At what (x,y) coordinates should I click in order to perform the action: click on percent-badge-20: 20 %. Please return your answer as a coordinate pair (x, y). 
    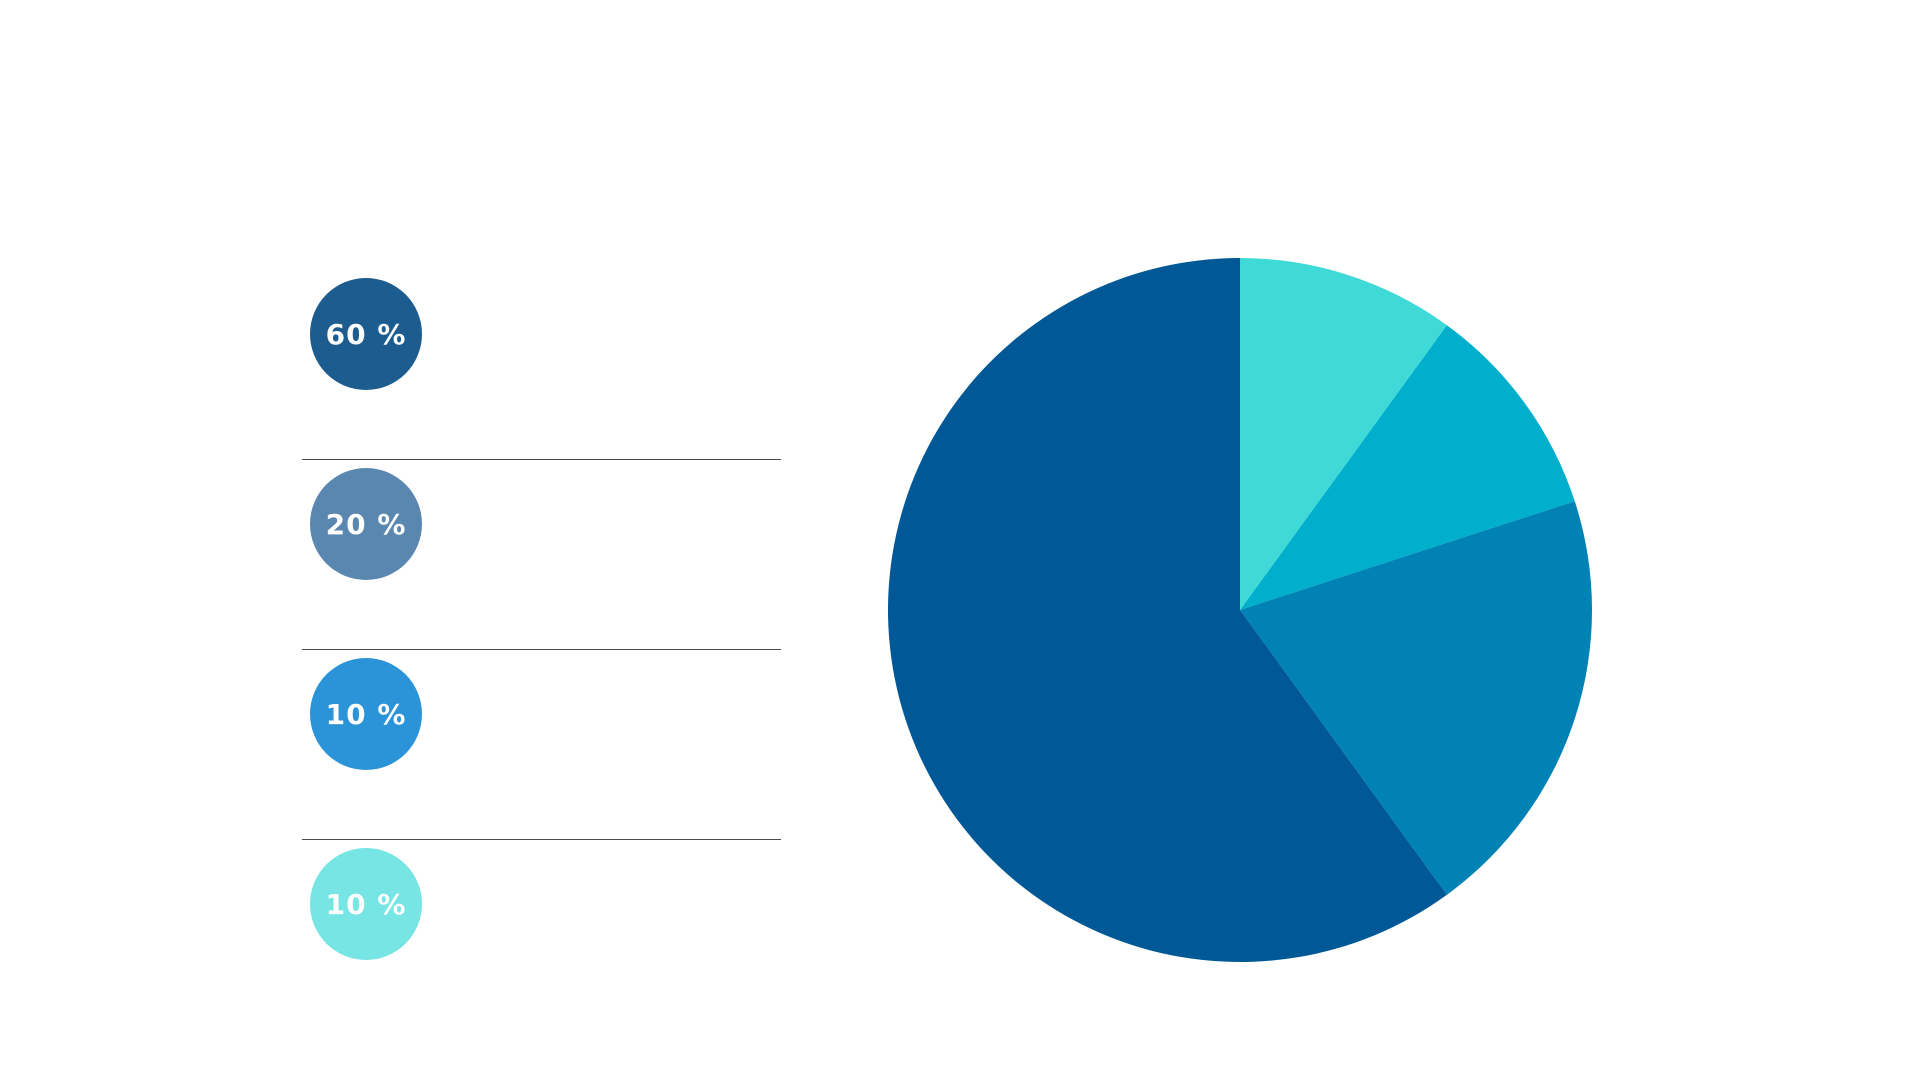
    Looking at the image, I should click on (366, 524).